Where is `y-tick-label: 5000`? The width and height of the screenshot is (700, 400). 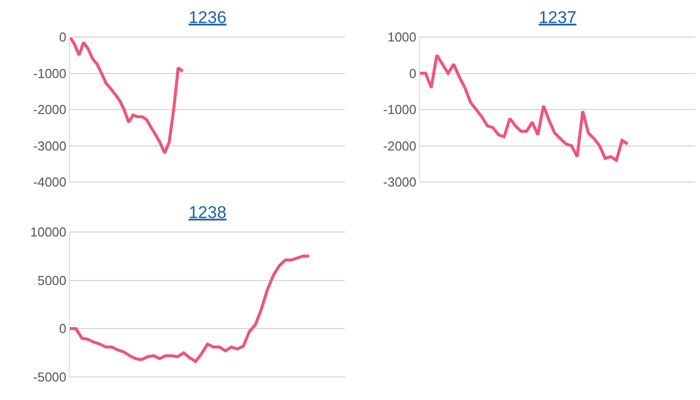
y-tick-label: 5000 is located at coordinates (51, 280).